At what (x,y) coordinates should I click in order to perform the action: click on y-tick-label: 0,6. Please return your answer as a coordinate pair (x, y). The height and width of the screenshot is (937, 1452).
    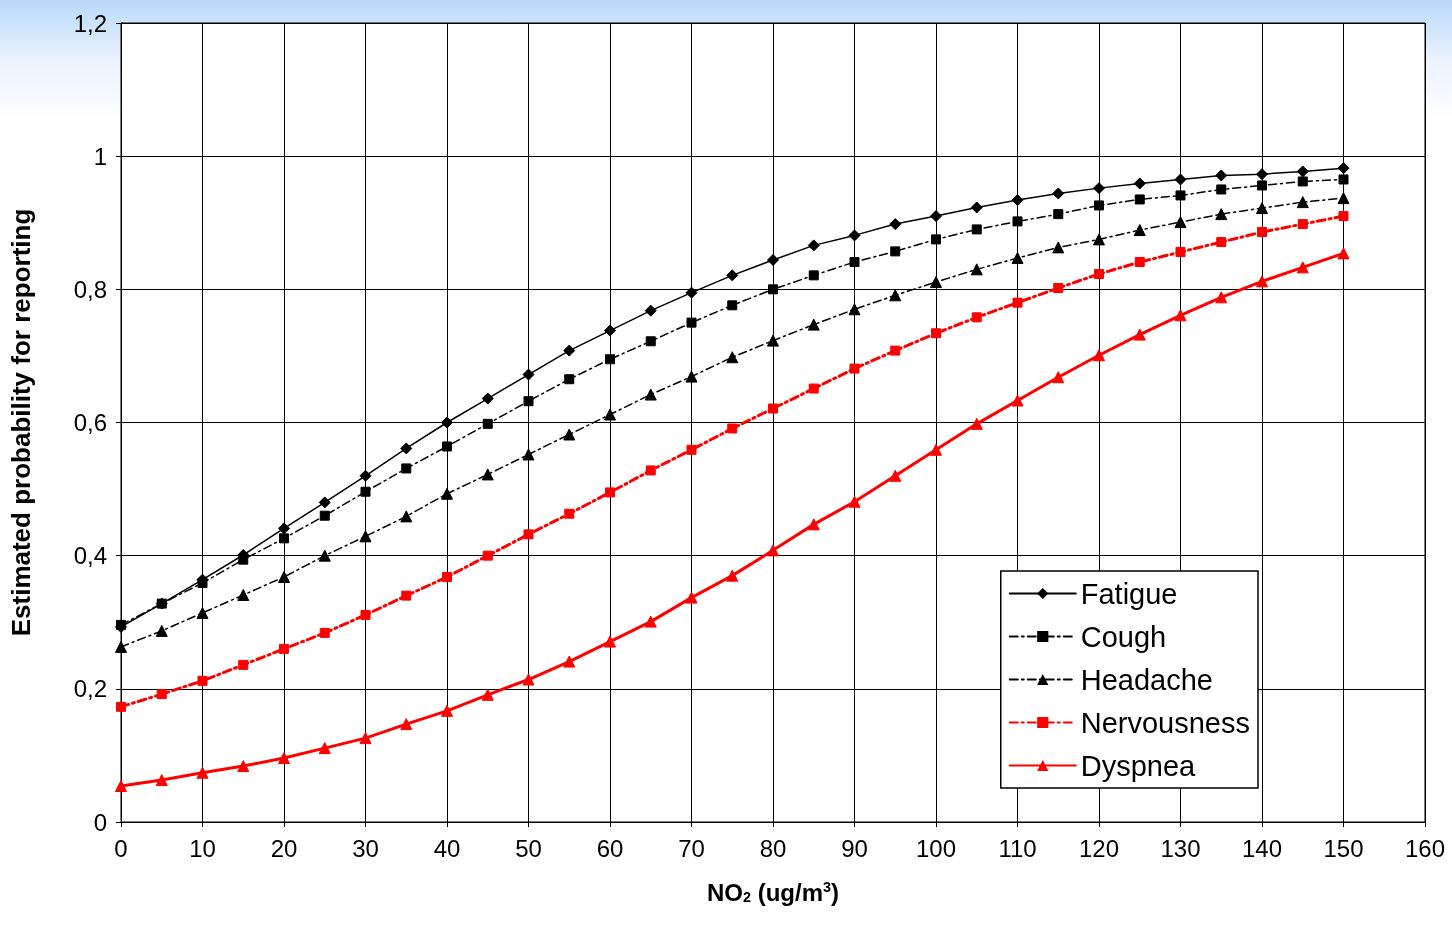
    Looking at the image, I should click on (90, 422).